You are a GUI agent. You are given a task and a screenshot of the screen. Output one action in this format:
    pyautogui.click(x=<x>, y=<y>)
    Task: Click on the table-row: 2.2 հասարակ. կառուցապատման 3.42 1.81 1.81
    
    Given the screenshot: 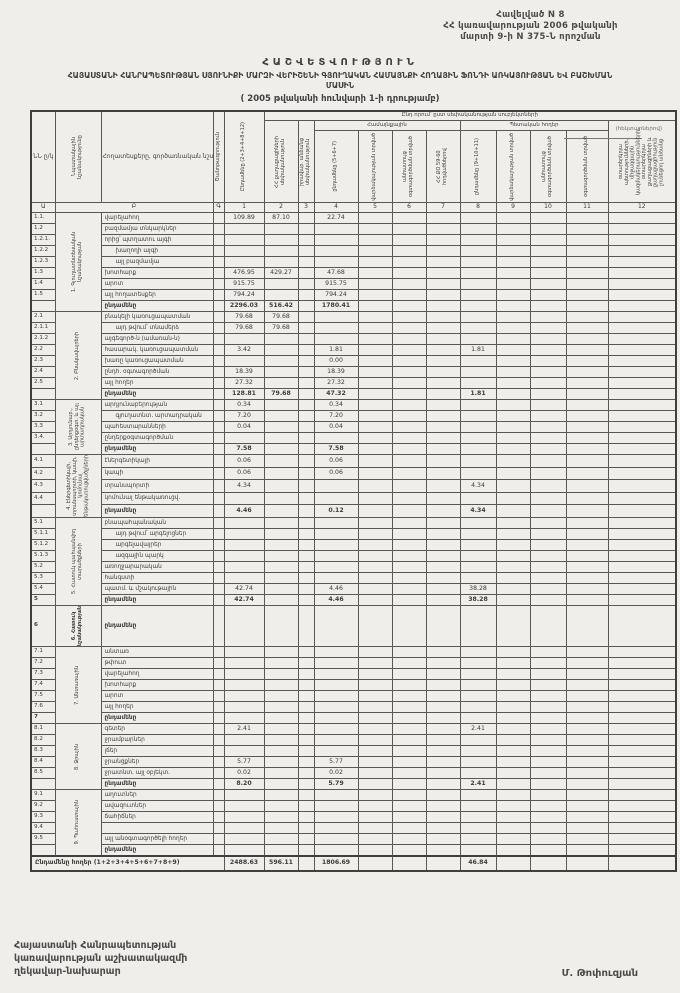 What is the action you would take?
    pyautogui.click(x=353, y=350)
    